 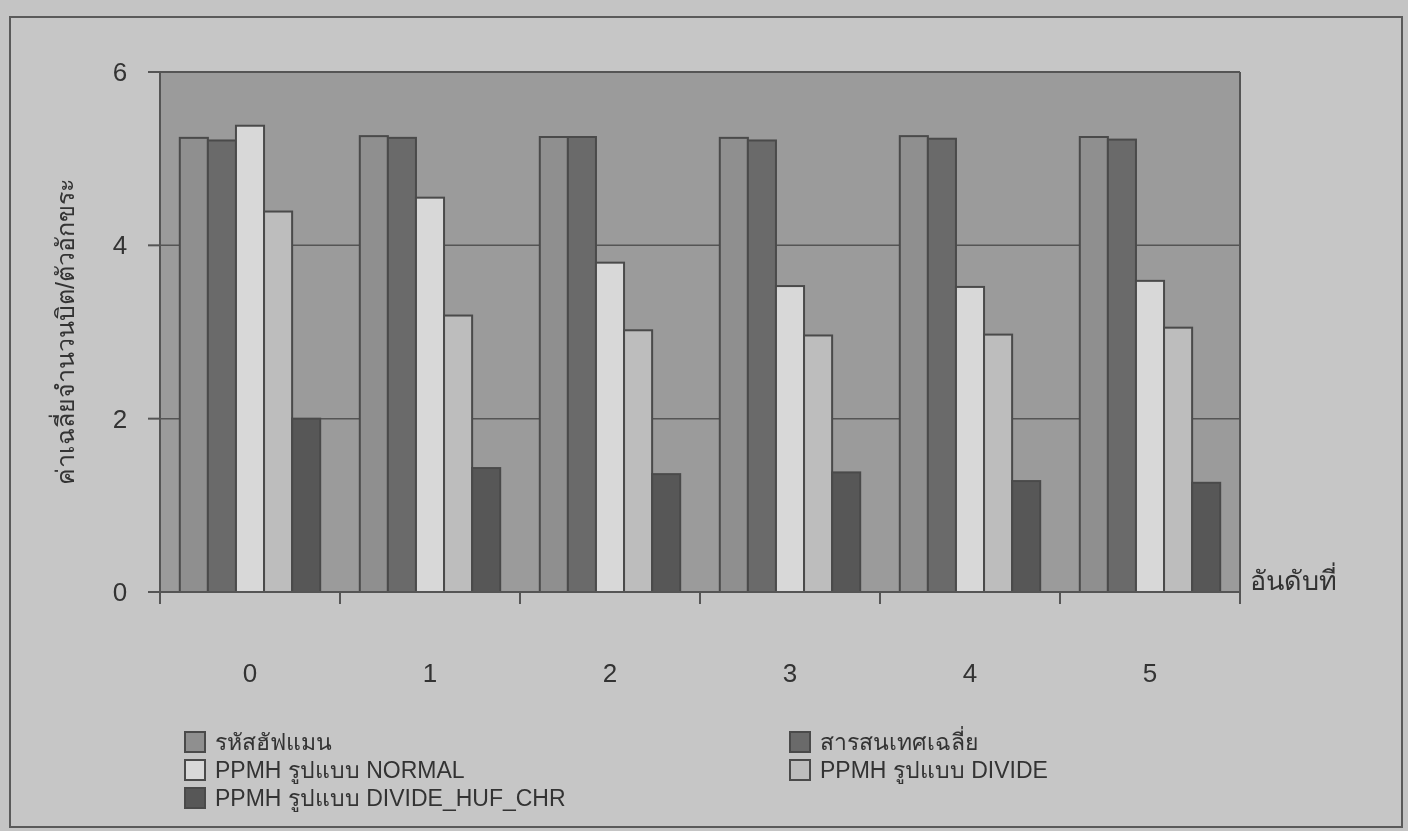 What do you see at coordinates (120, 418) in the screenshot?
I see `y-tick-label: 2` at bounding box center [120, 418].